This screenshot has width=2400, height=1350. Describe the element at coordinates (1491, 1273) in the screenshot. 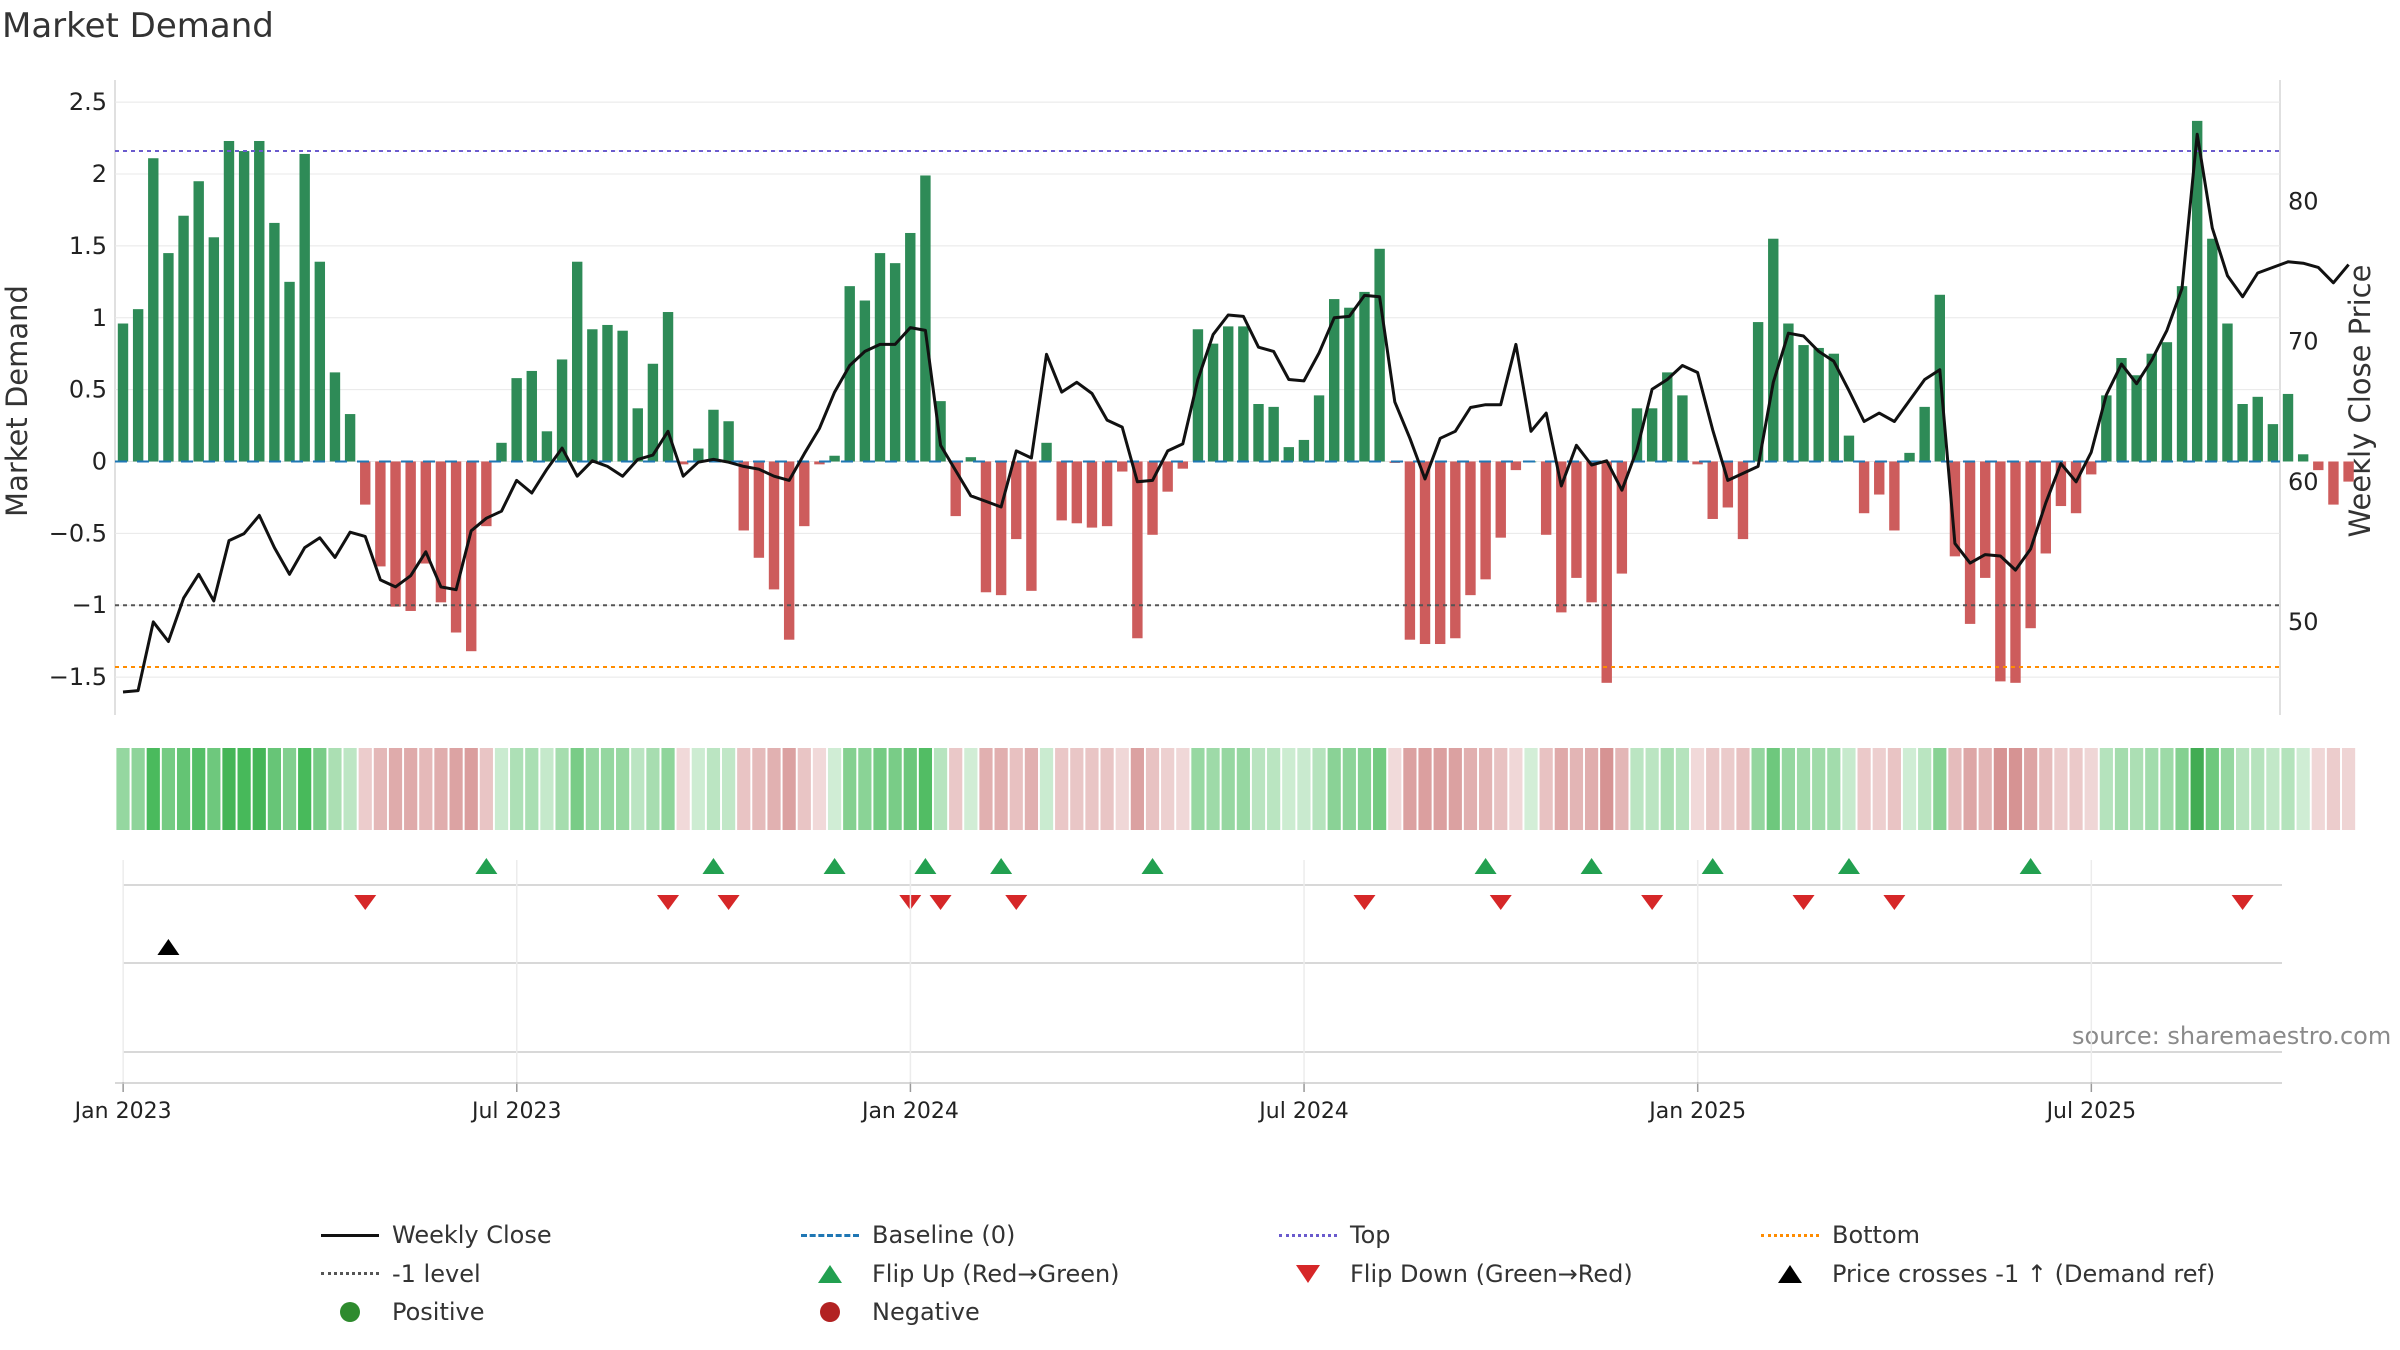

I see `legend-label: Flip Down (Green→Red)` at that location.